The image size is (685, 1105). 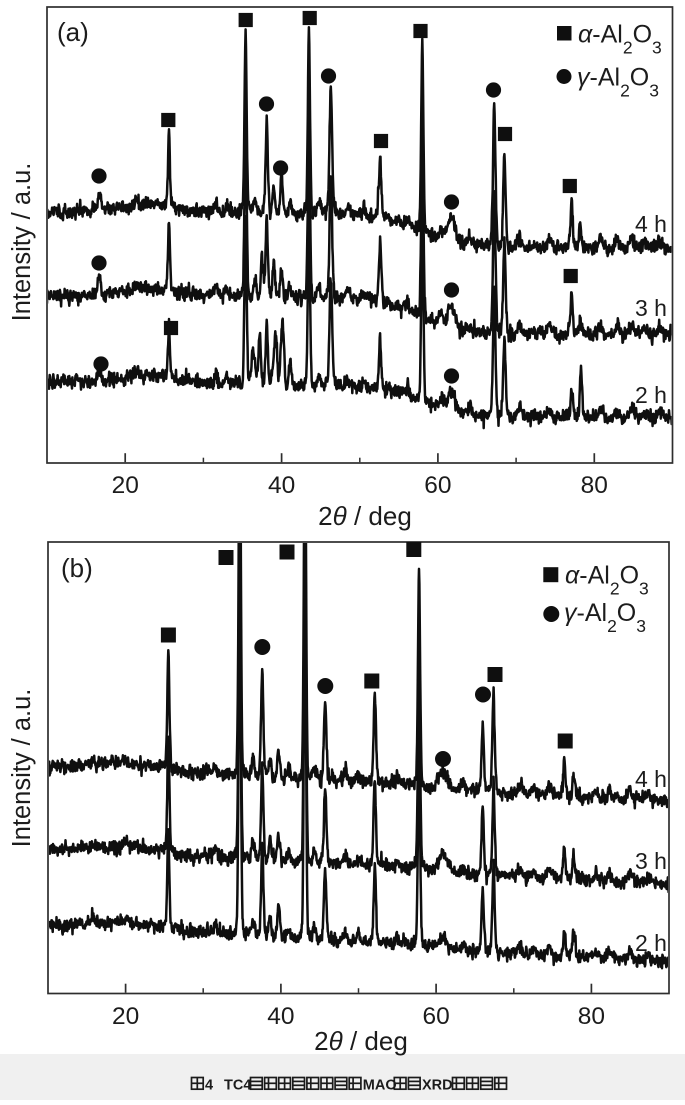 I want to click on svg-text: XRD, so click(x=437, y=1086).